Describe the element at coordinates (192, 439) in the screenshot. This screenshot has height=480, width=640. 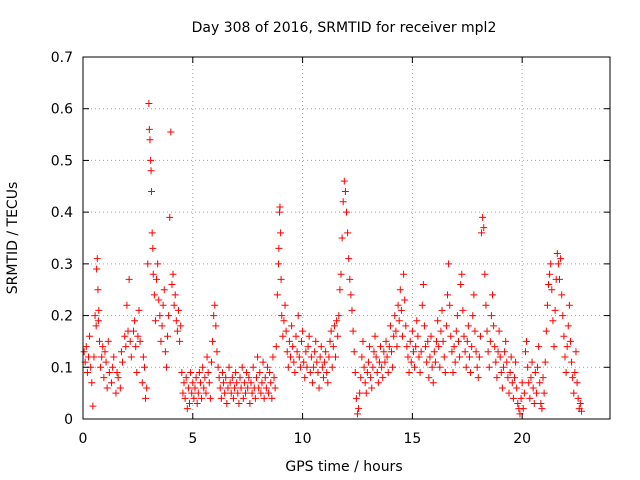
I see `x-tick-label: 5` at that location.